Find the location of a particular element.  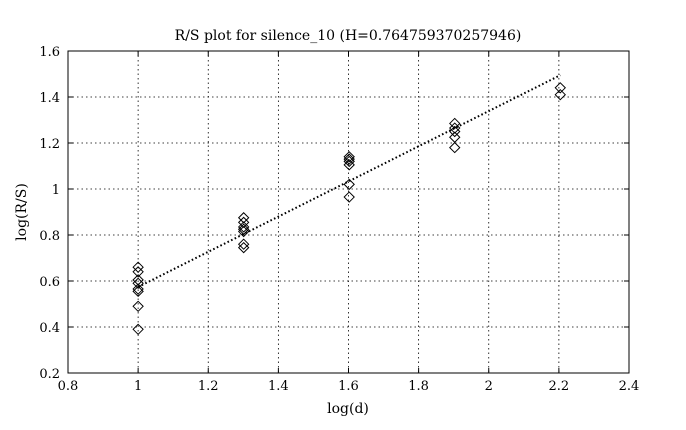

x-tick-label: 2.4 is located at coordinates (629, 386).